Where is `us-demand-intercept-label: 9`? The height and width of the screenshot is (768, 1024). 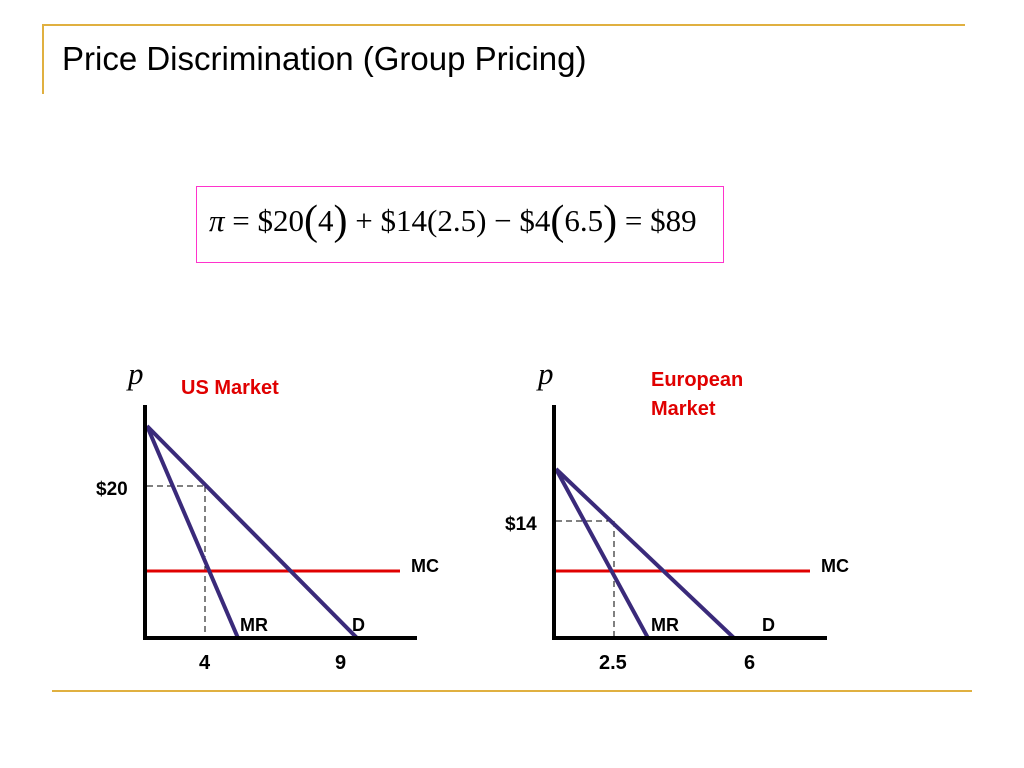
us-demand-intercept-label: 9 is located at coordinates (341, 663).